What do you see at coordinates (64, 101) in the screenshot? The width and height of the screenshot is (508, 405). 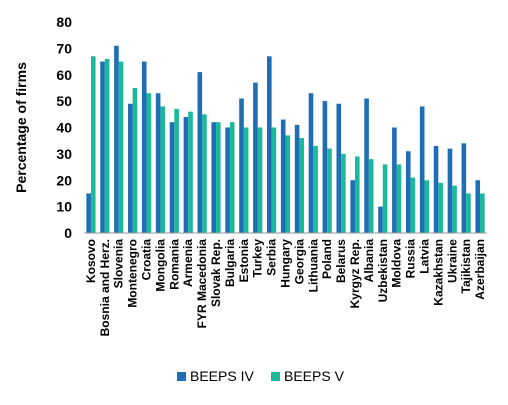 I see `y-tick-label: 50` at bounding box center [64, 101].